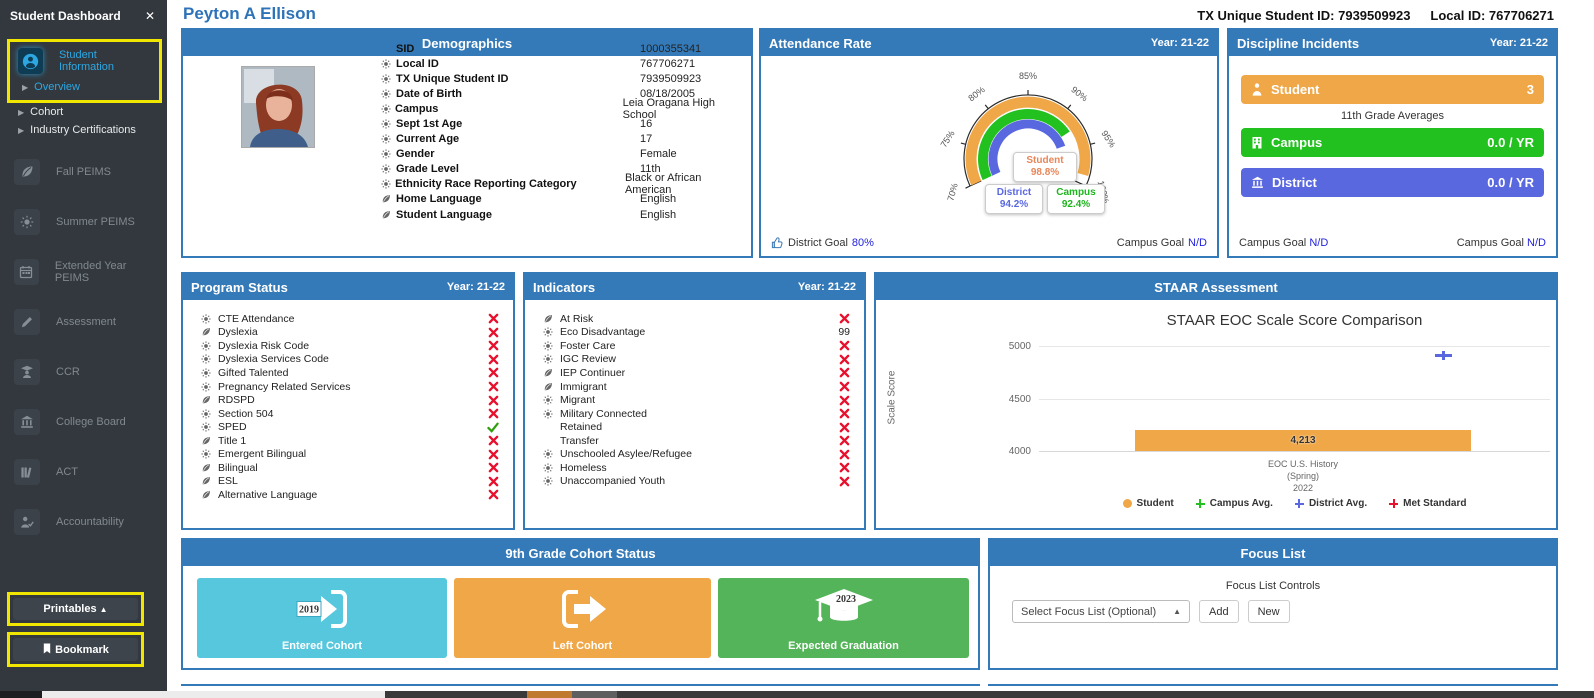 Image resolution: width=1594 pixels, height=698 pixels. What do you see at coordinates (428, 139) in the screenshot?
I see `field-label: Current Age` at bounding box center [428, 139].